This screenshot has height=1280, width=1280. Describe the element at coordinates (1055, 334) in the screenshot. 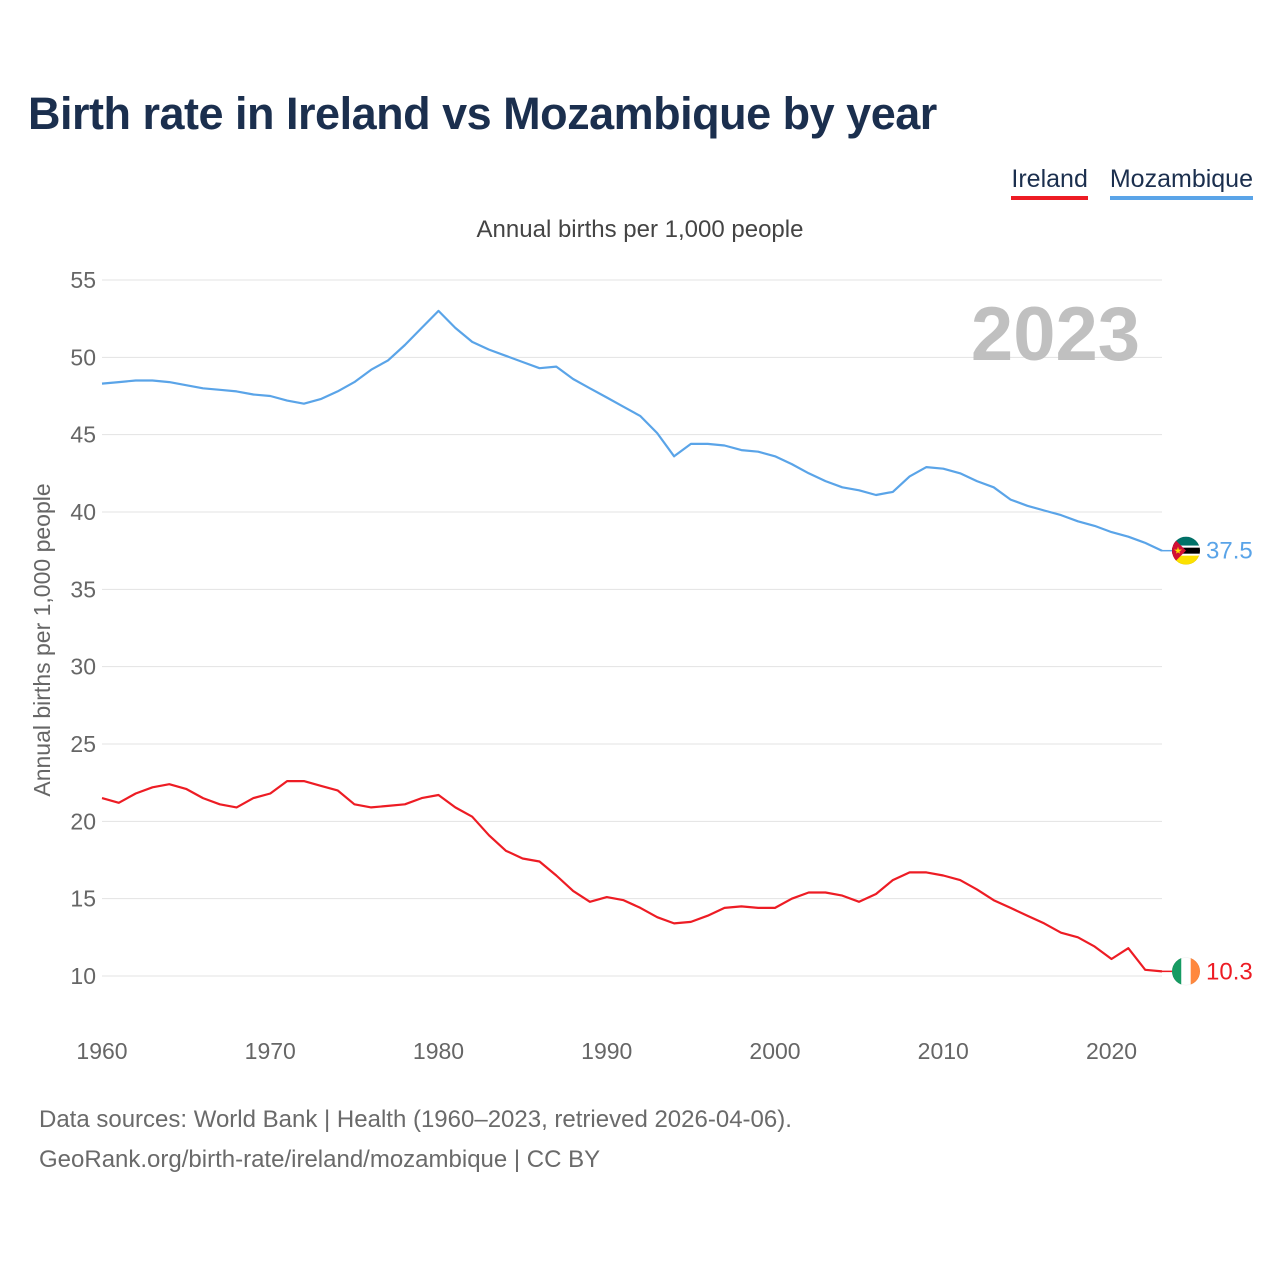

I see `year-watermark: 2023` at that location.